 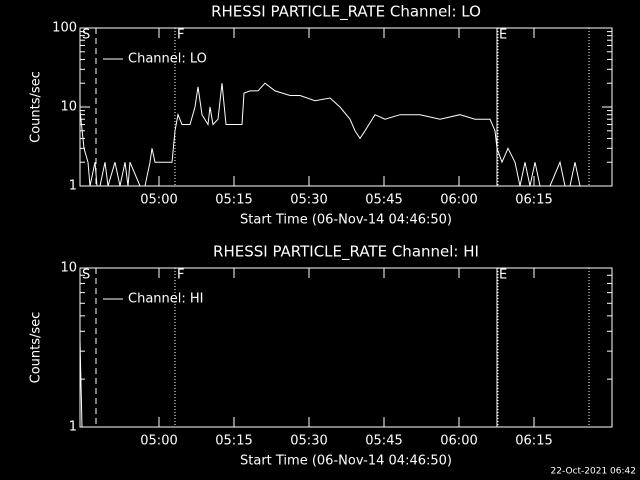 What do you see at coordinates (593, 472) in the screenshot?
I see `footer: 22-Oct-2021 06:42` at bounding box center [593, 472].